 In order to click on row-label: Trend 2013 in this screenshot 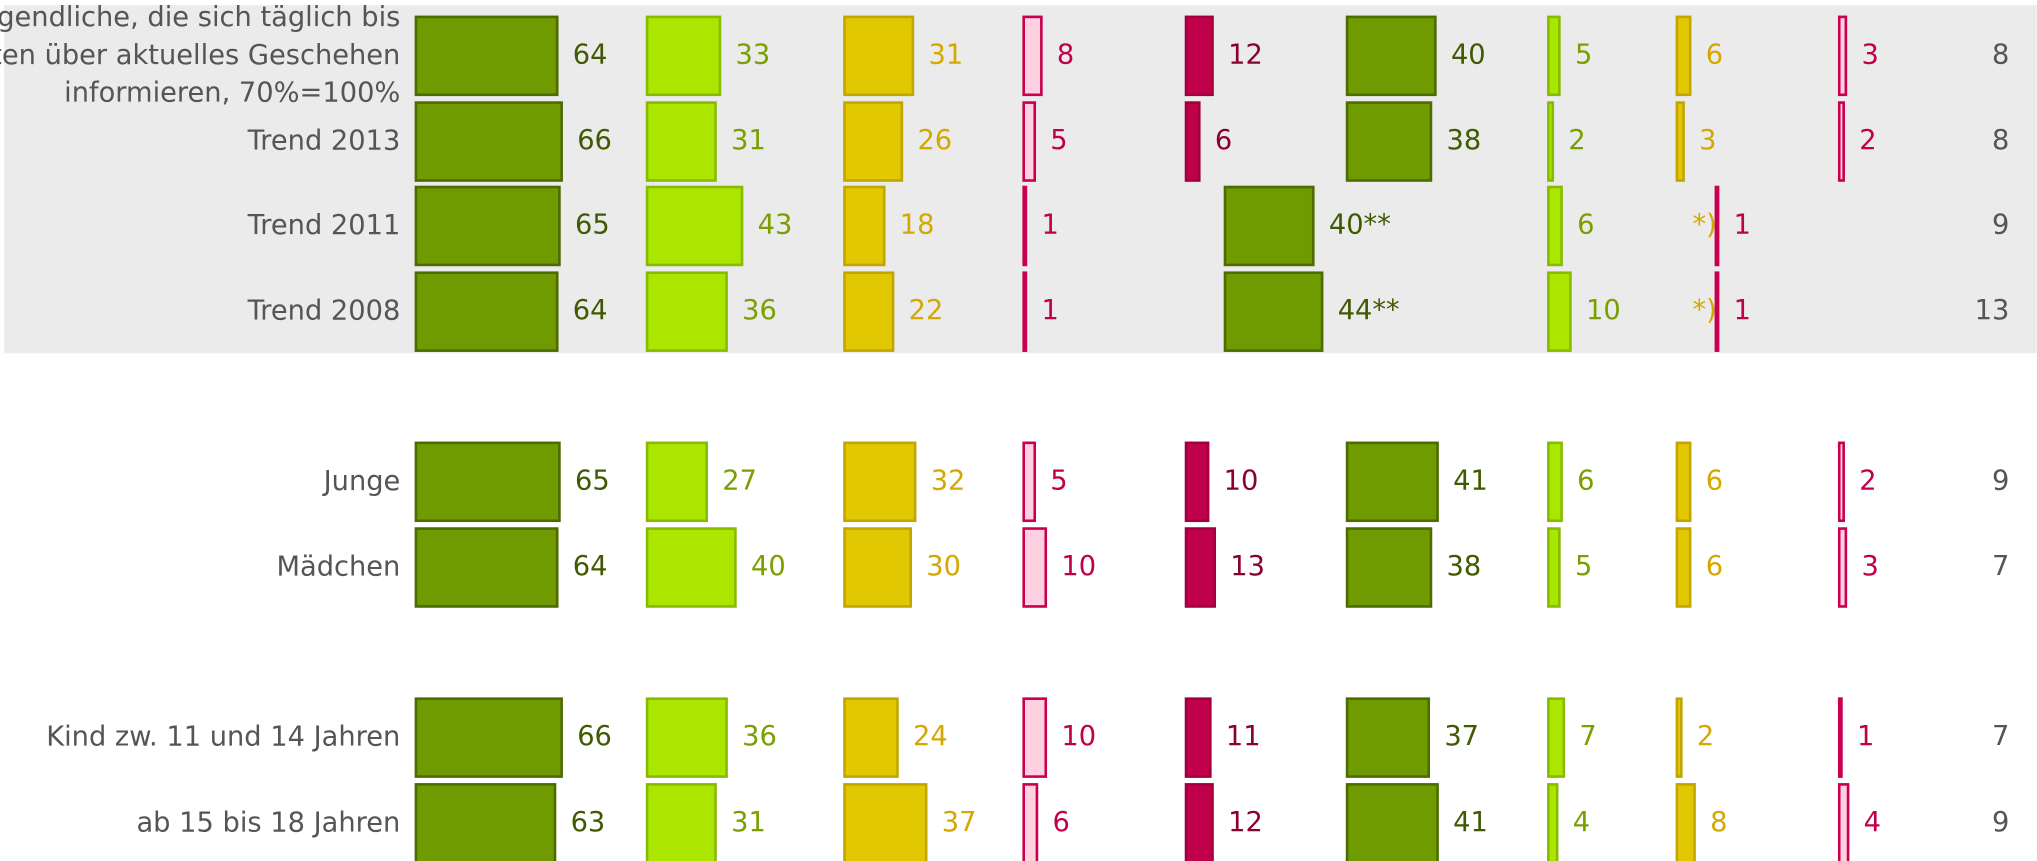, I will do `click(324, 140)`.